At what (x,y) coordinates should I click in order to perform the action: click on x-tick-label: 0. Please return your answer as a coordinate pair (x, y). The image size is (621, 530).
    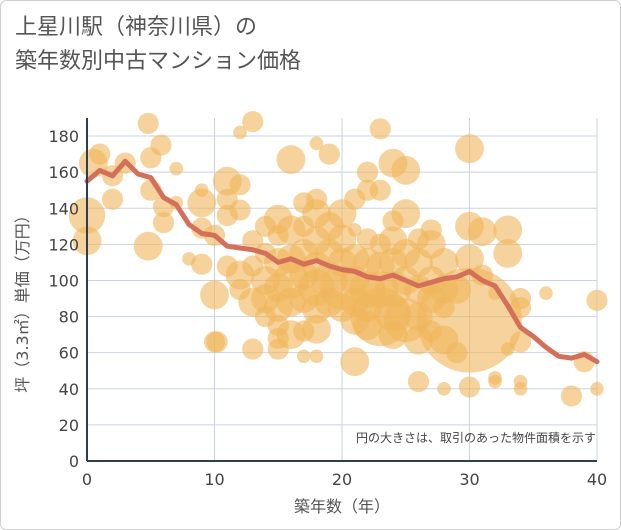
    Looking at the image, I should click on (87, 479).